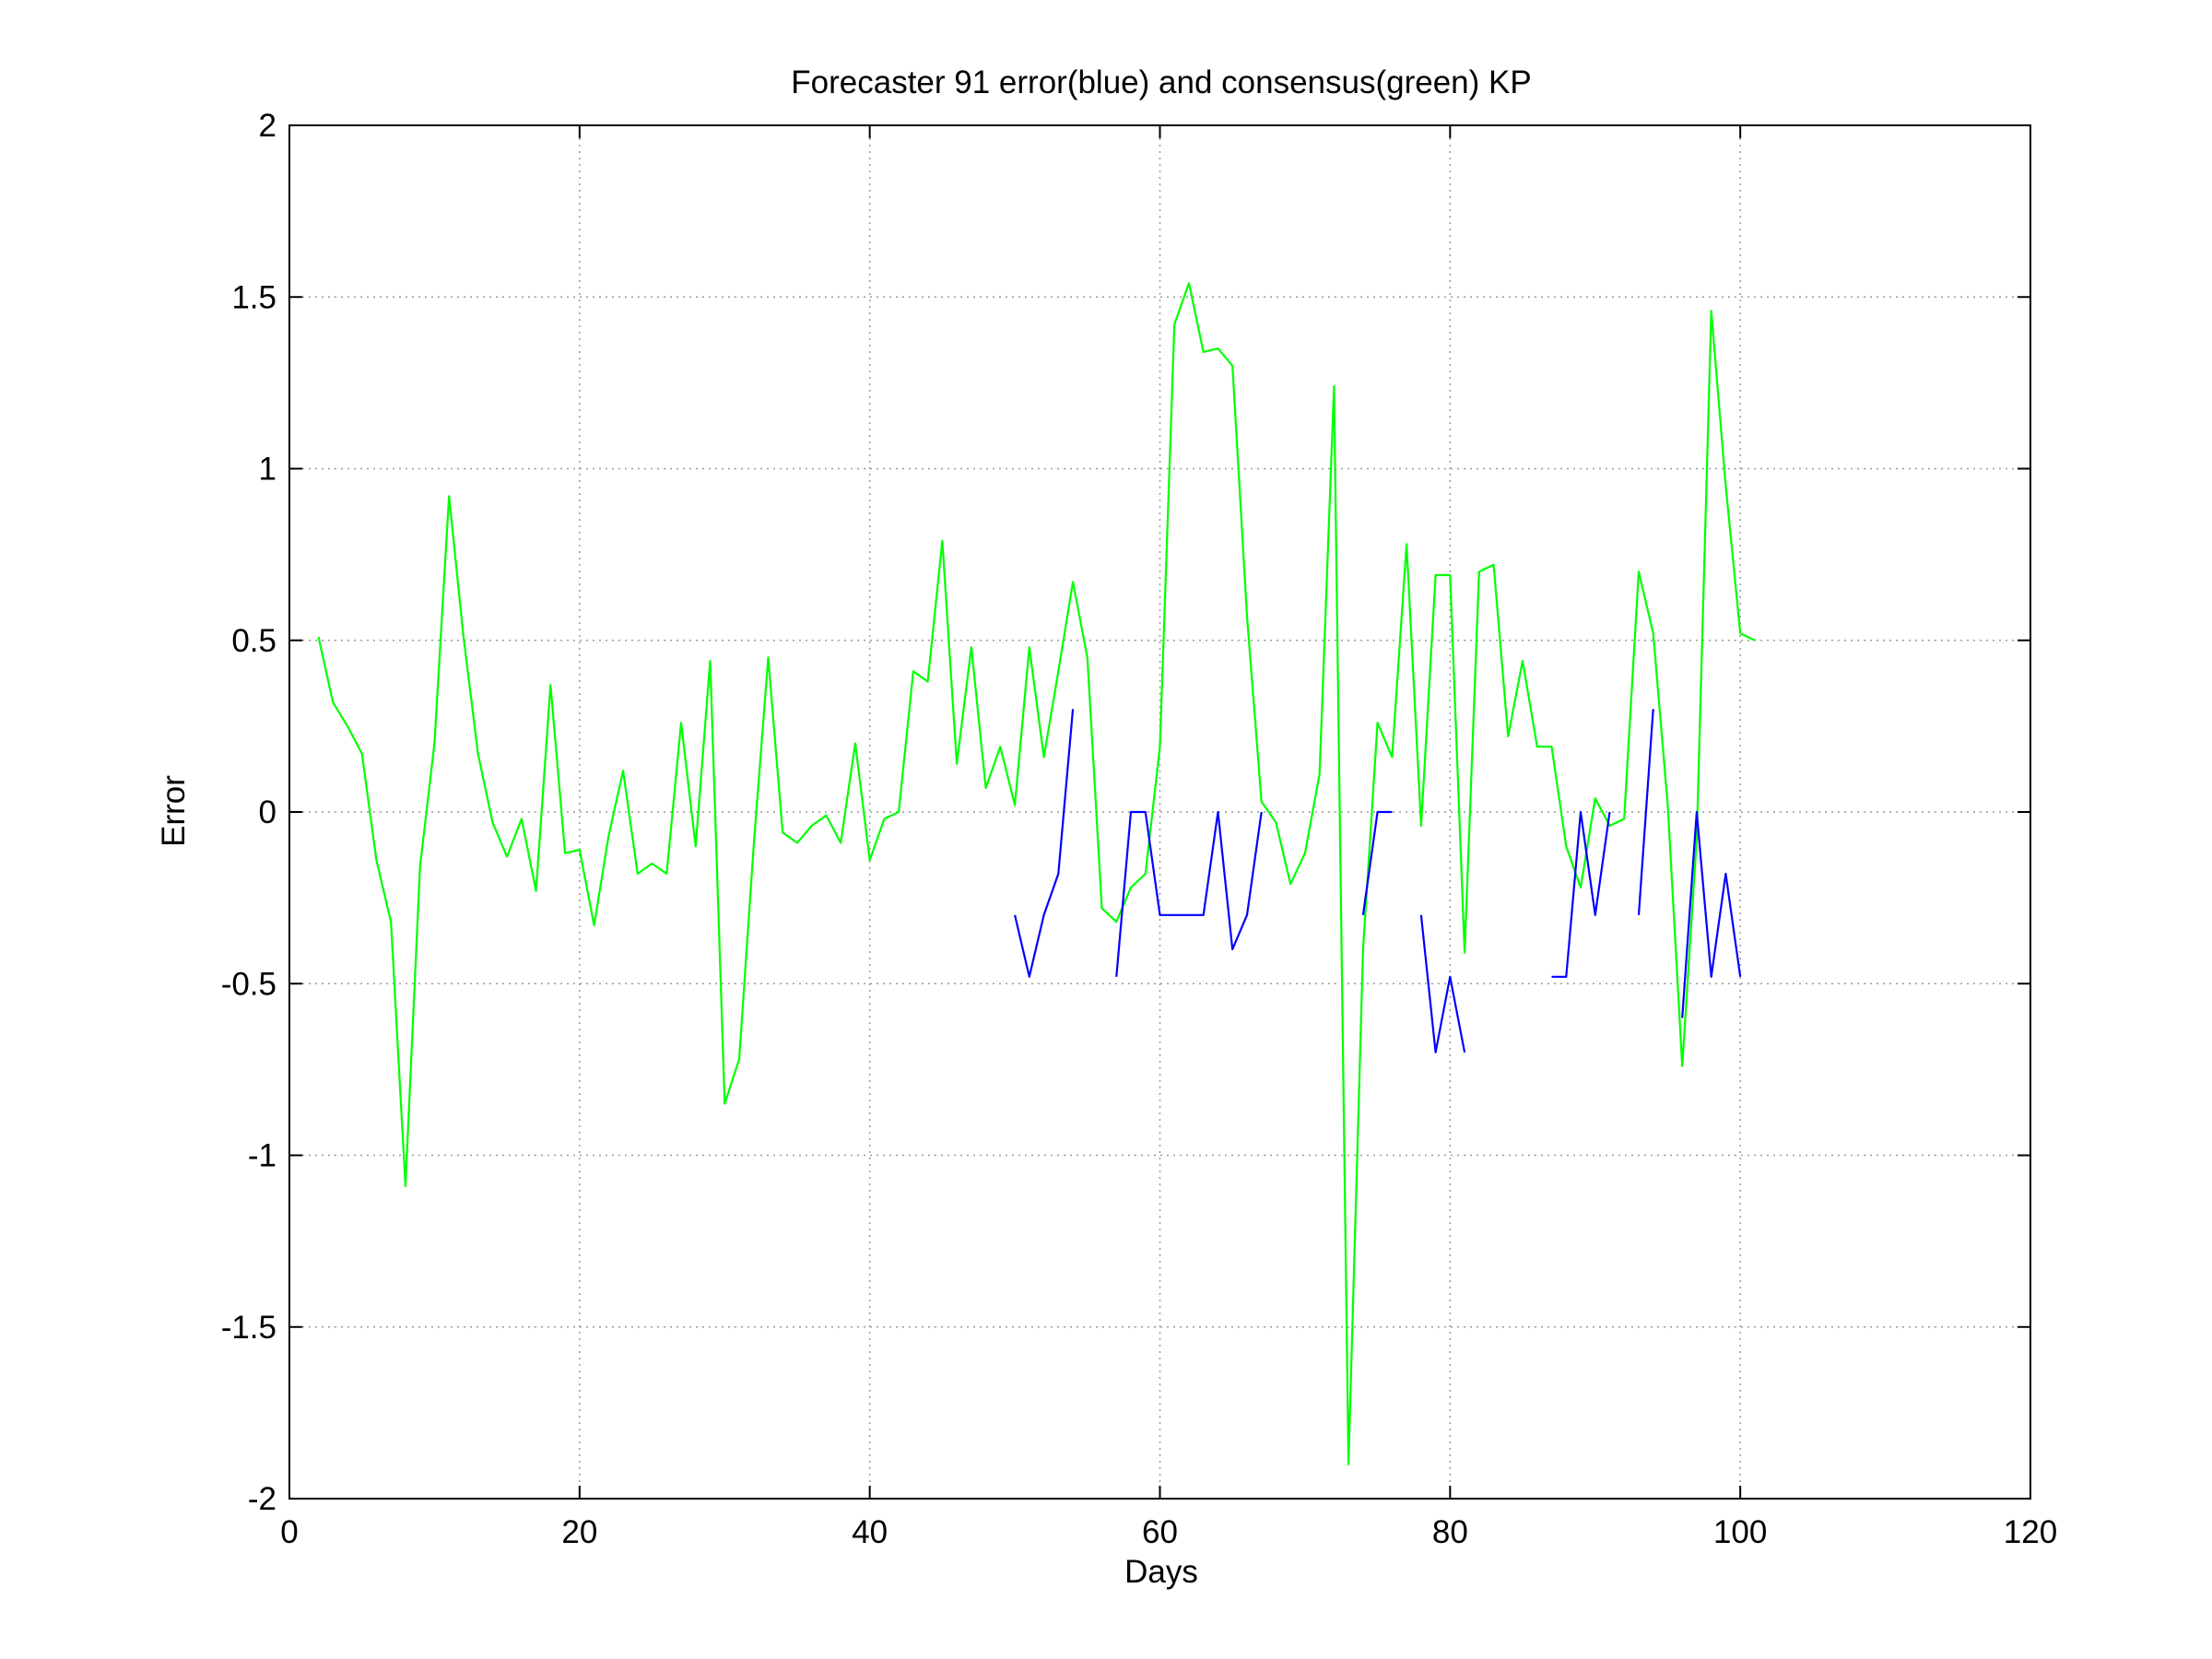  I want to click on y-tick-label: -1, so click(262, 1156).